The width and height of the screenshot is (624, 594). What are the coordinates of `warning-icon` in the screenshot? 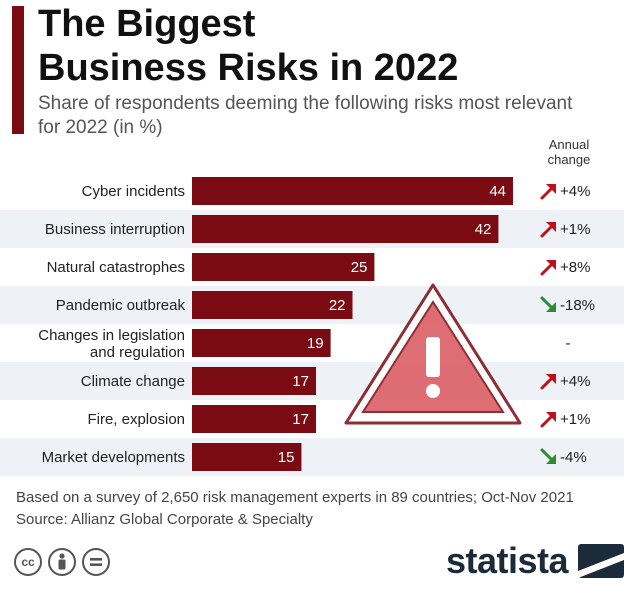 It's located at (433, 354).